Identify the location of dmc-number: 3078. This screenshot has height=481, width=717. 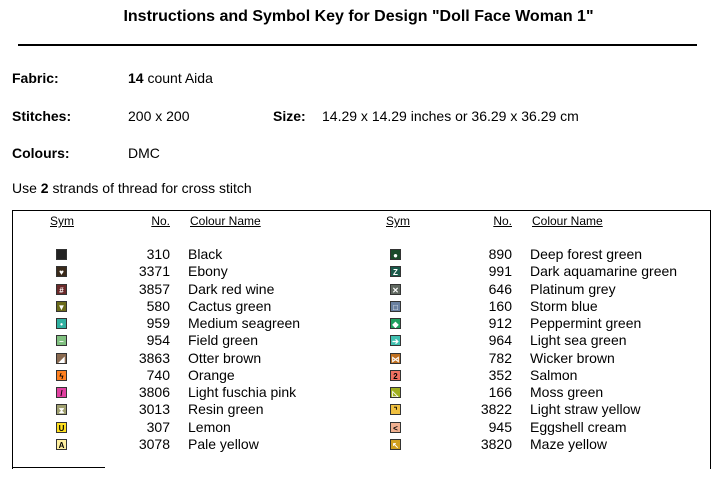
(154, 443).